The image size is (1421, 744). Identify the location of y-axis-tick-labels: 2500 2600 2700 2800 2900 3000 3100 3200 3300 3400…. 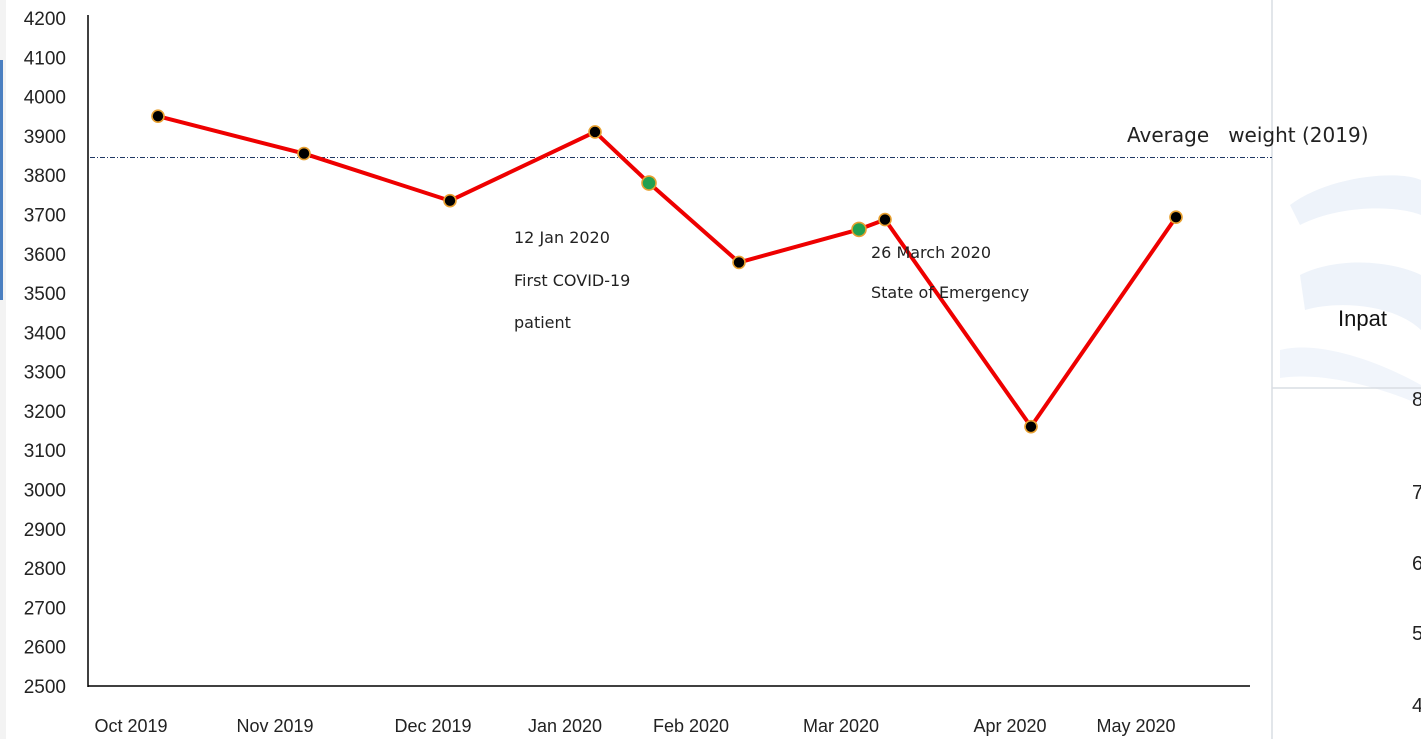
(45, 353).